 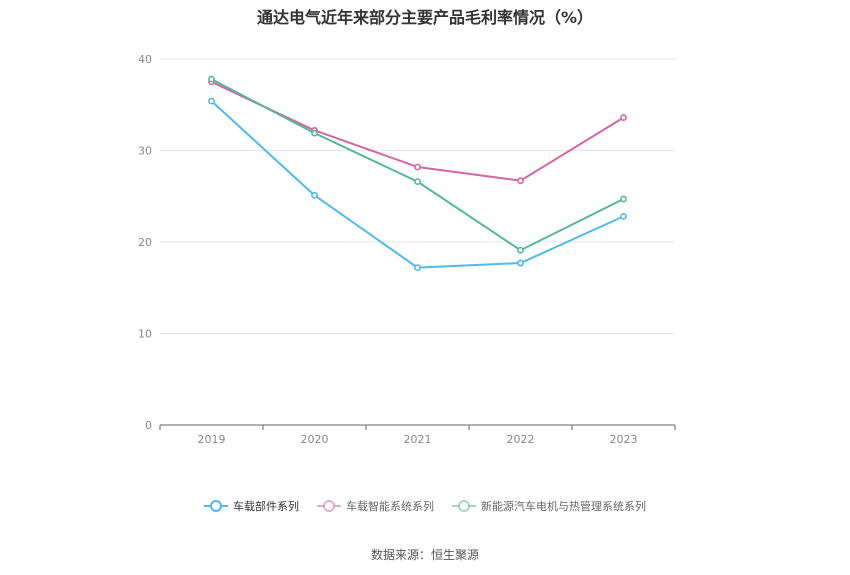 I want to click on y-tick-label: 10, so click(x=145, y=334).